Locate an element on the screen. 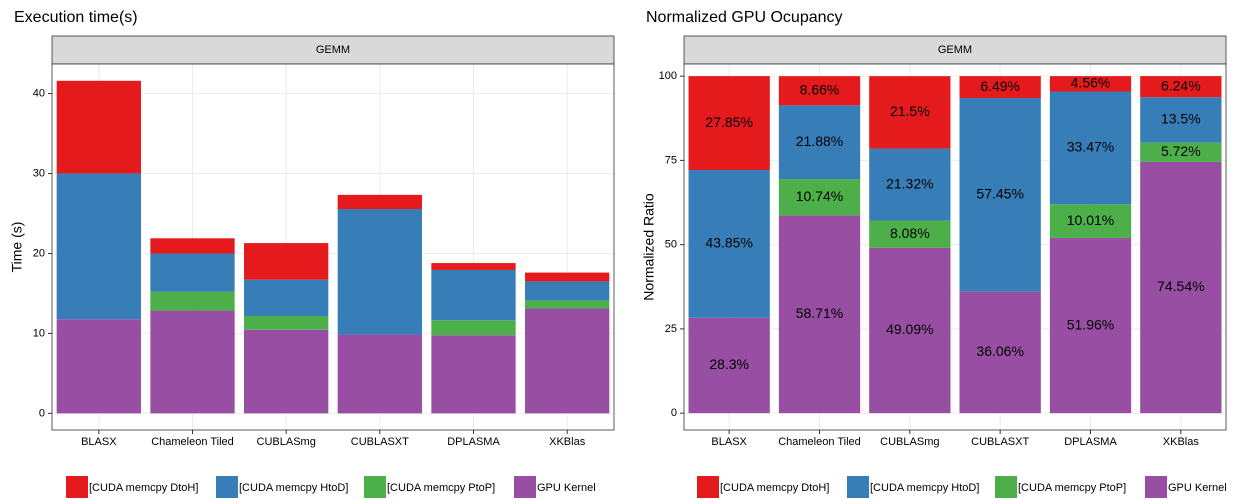 The height and width of the screenshot is (500, 1238). value-label: 10.74% is located at coordinates (819, 196).